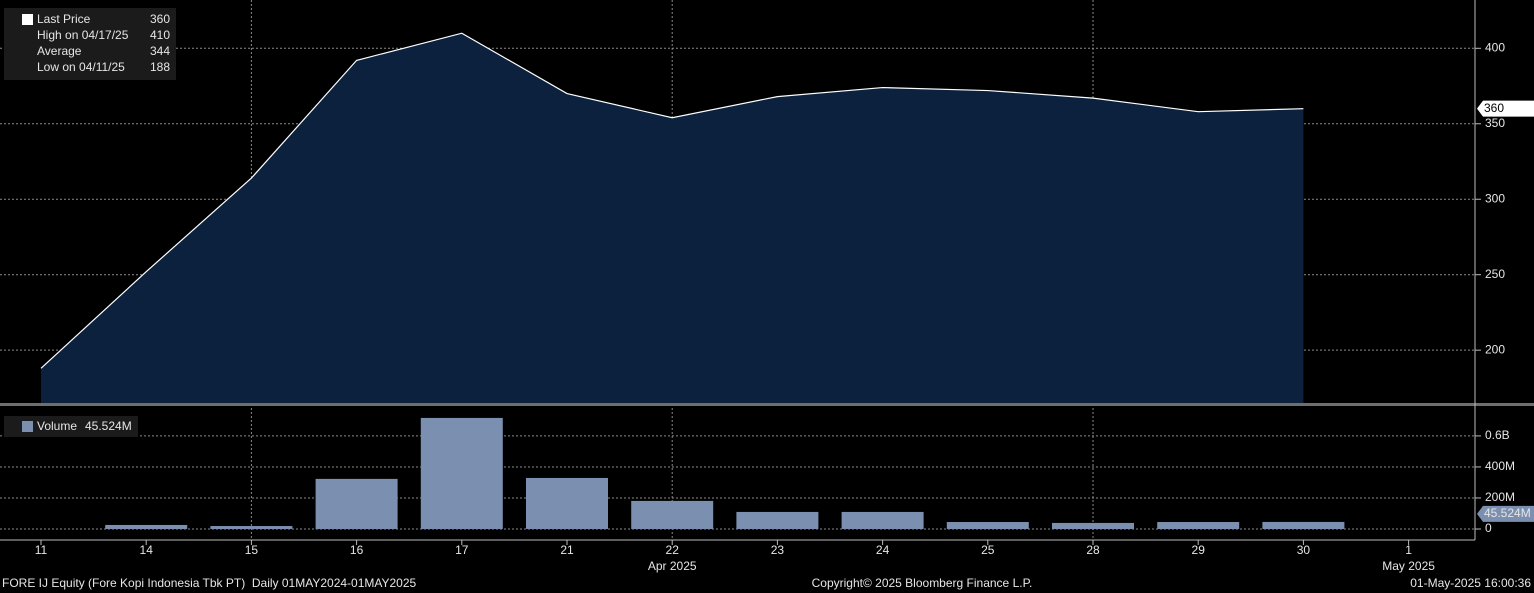 This screenshot has width=1534, height=593. What do you see at coordinates (1494, 108) in the screenshot?
I see `last-price-label: 360` at bounding box center [1494, 108].